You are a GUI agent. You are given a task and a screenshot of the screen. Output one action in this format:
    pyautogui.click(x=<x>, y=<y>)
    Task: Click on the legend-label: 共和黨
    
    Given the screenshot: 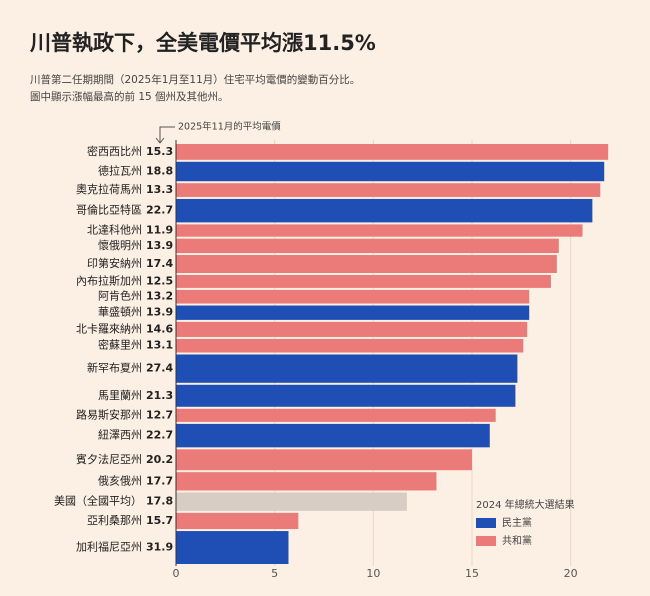 What is the action you would take?
    pyautogui.click(x=517, y=540)
    